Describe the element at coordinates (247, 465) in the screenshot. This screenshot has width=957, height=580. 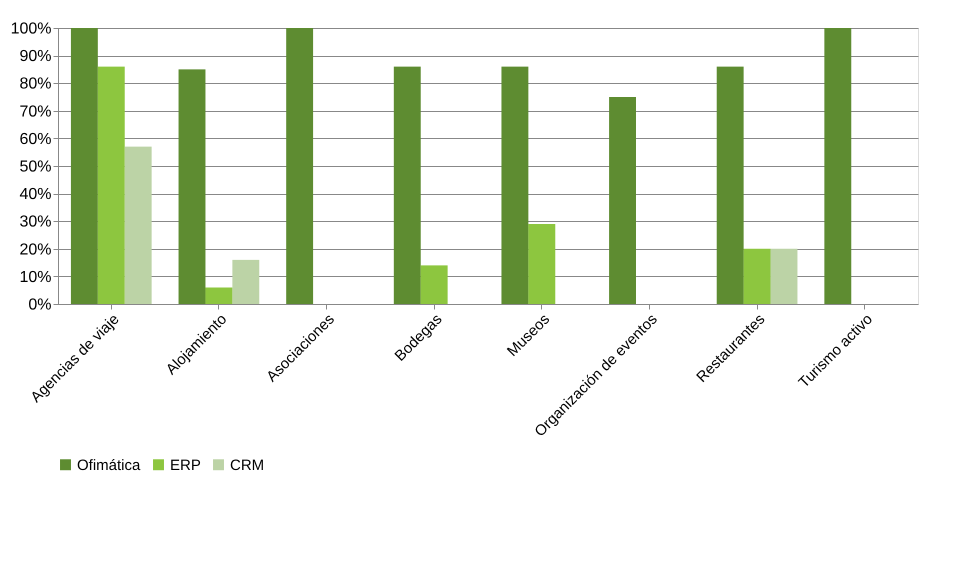
I see `legend-label: CRM` at that location.